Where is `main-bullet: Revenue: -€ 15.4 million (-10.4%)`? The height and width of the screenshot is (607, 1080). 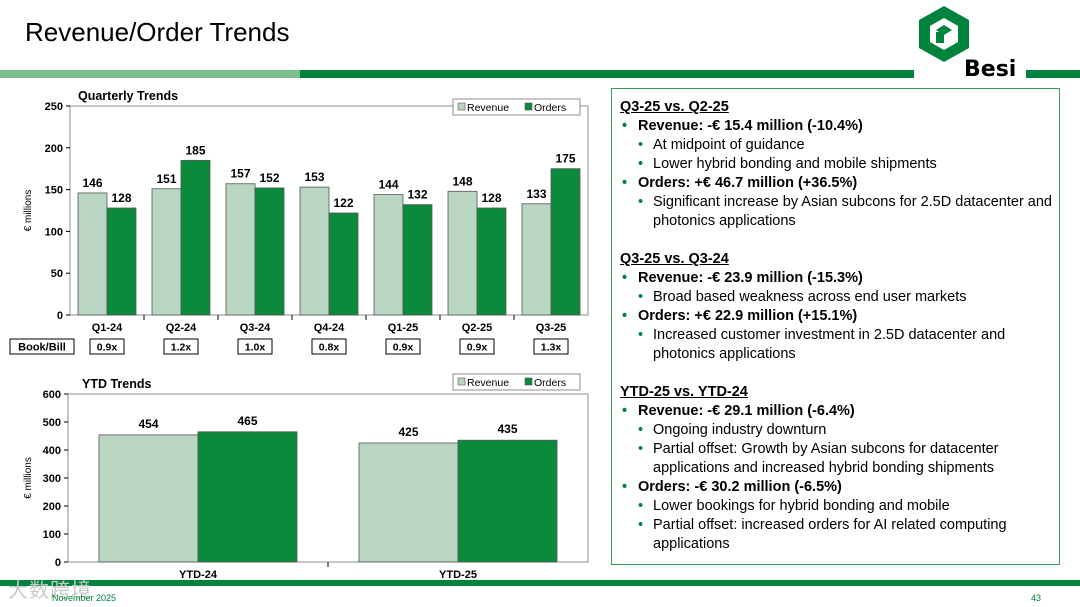
main-bullet: Revenue: -€ 15.4 million (-10.4%) is located at coordinates (839, 126).